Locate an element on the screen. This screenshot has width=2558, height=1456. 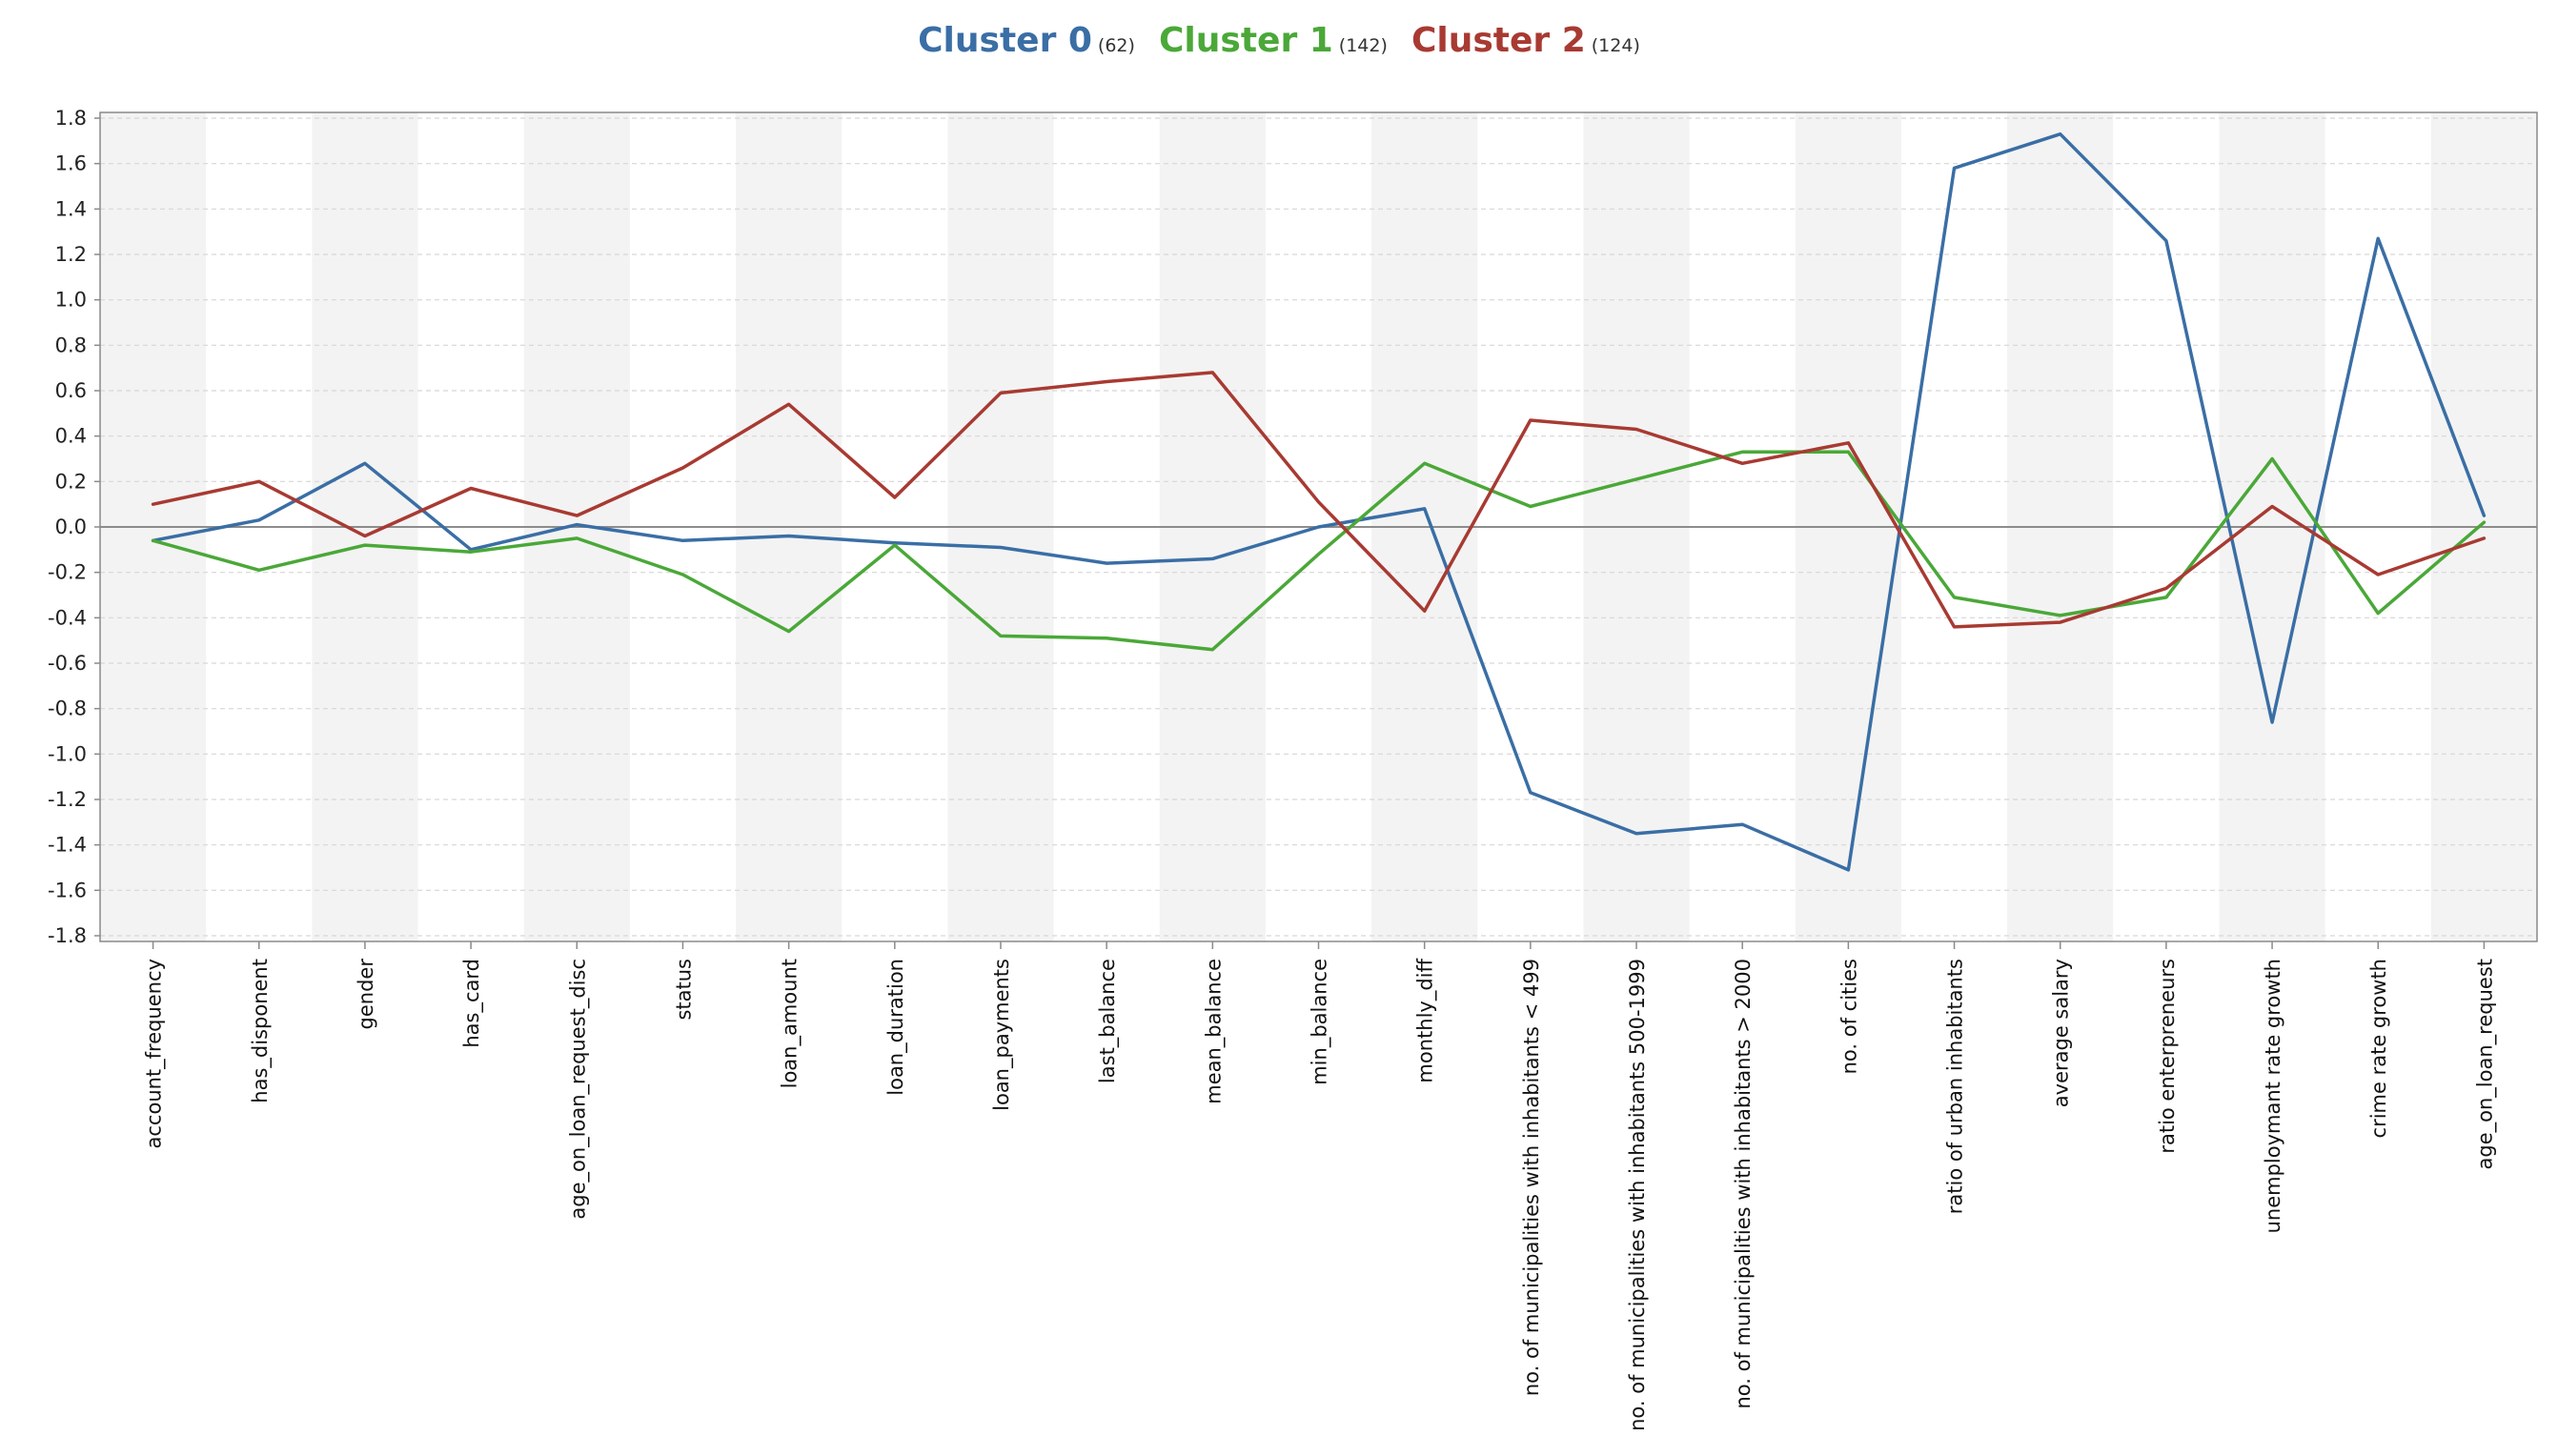
legend-label-cluster-2: Cluster 2 is located at coordinates (1498, 40).